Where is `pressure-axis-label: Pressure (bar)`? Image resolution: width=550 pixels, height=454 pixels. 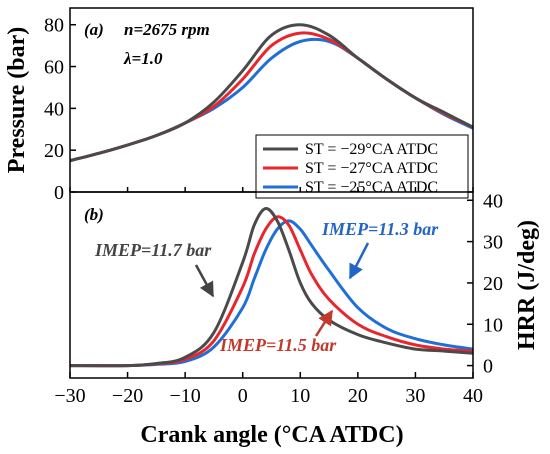 pressure-axis-label: Pressure (bar) is located at coordinates (17, 100).